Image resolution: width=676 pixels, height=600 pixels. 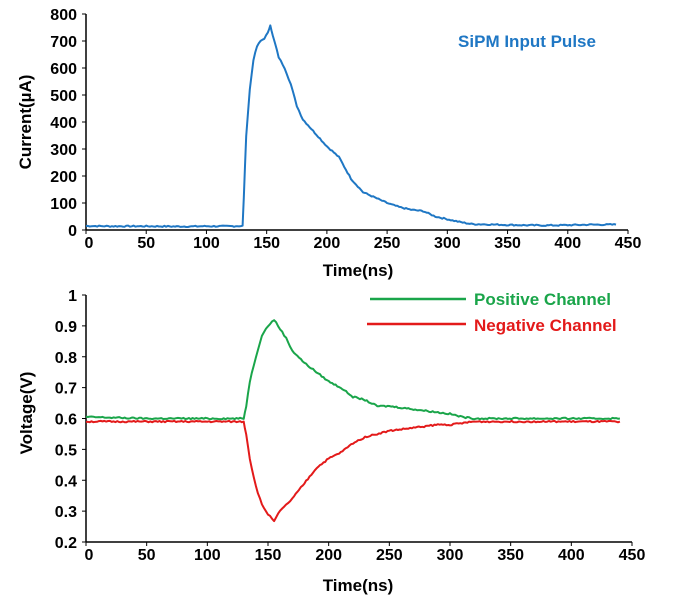 I want to click on top-x-tick-label: 450, so click(x=628, y=243).